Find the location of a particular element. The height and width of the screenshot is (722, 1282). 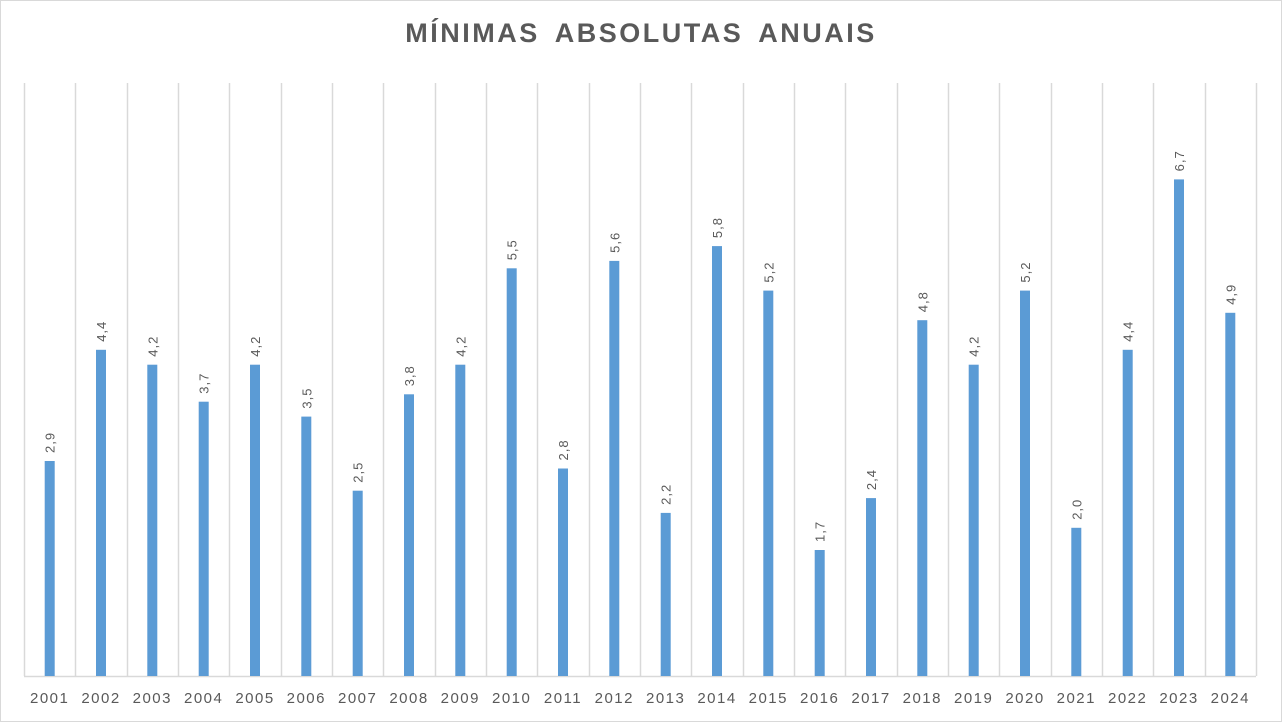

x-tick-label: 2017 is located at coordinates (870, 698).